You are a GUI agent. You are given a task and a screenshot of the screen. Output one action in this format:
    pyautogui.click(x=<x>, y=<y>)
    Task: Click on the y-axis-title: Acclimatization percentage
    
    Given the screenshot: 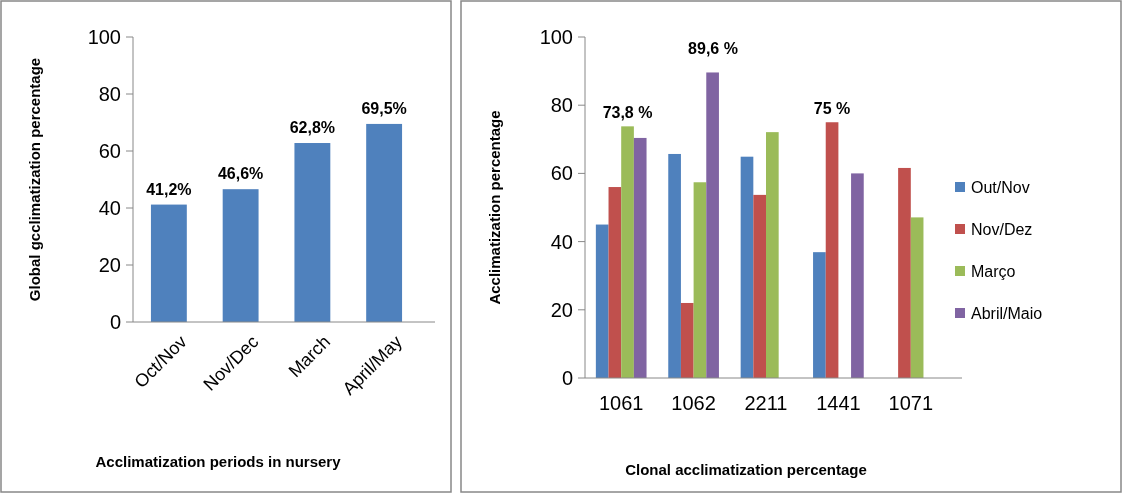 What is the action you would take?
    pyautogui.click(x=494, y=207)
    